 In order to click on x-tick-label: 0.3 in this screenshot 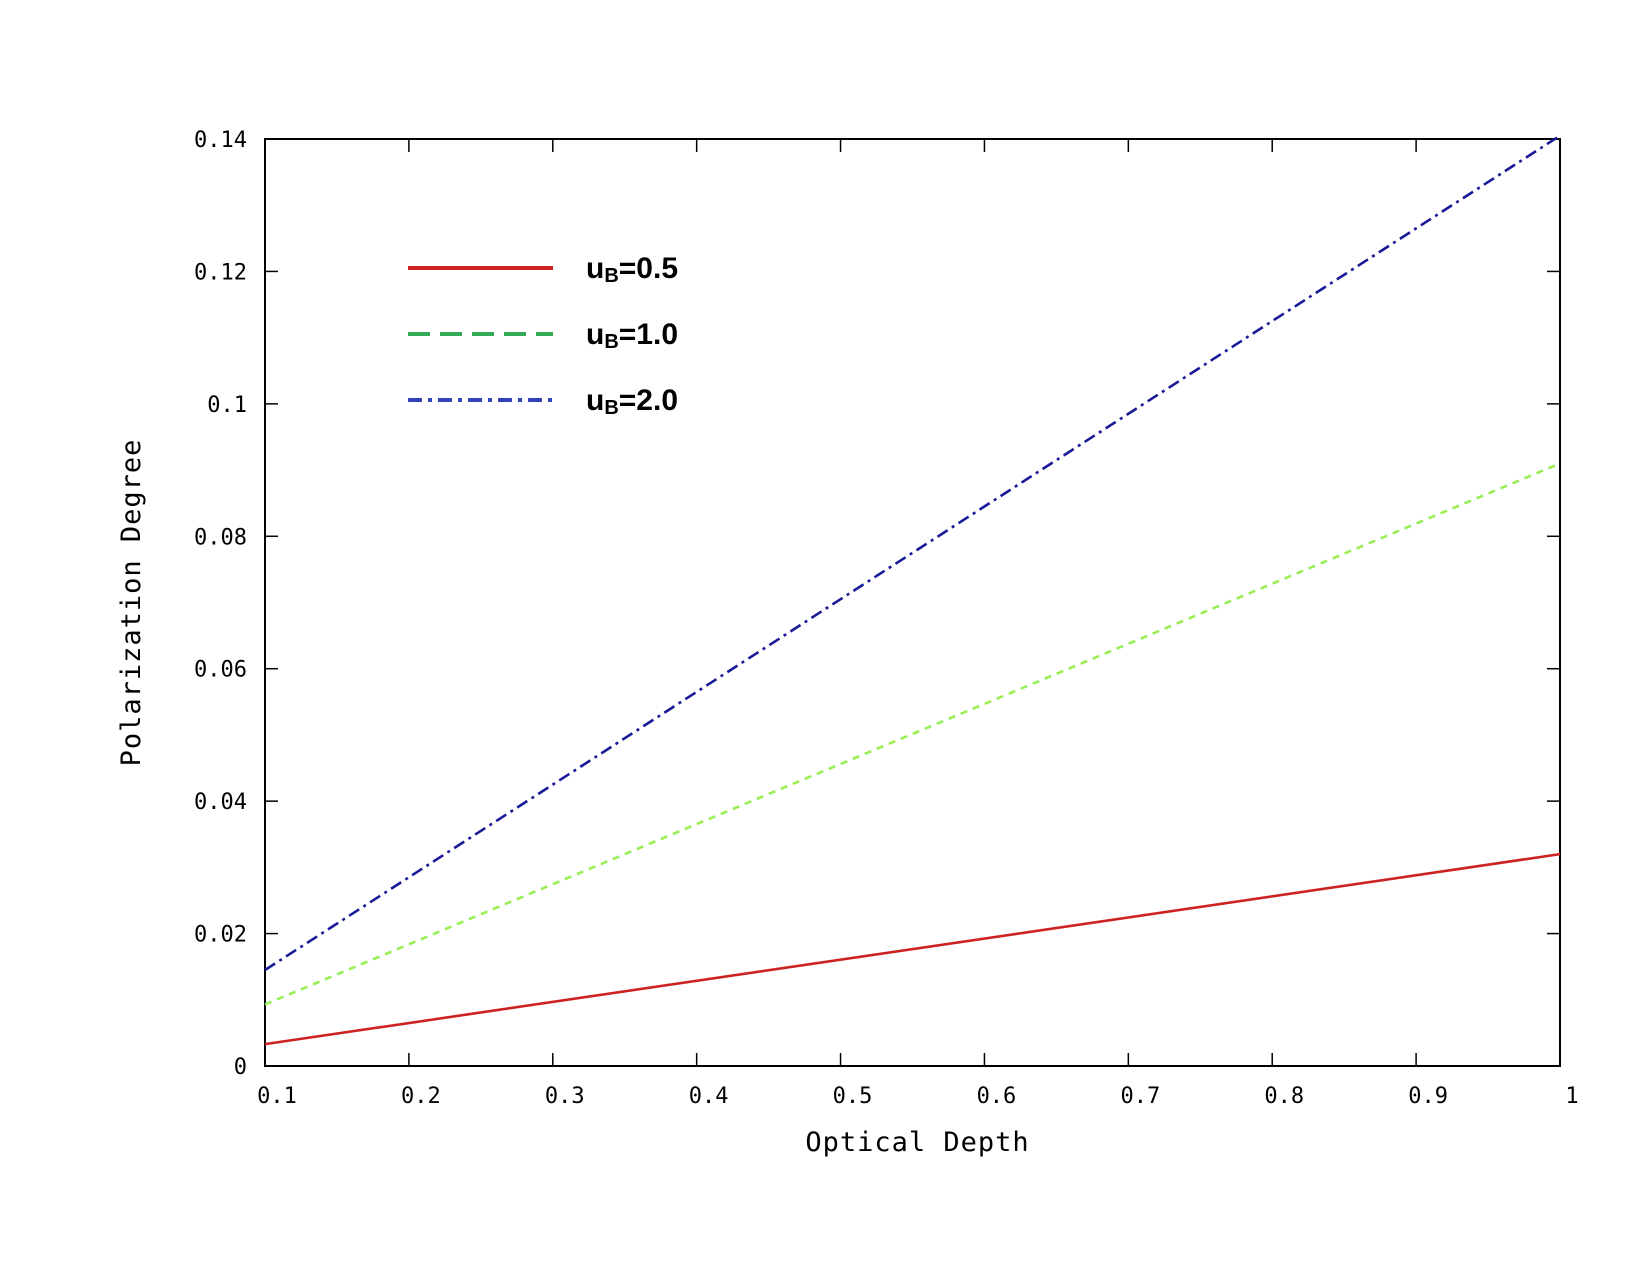, I will do `click(565, 1096)`.